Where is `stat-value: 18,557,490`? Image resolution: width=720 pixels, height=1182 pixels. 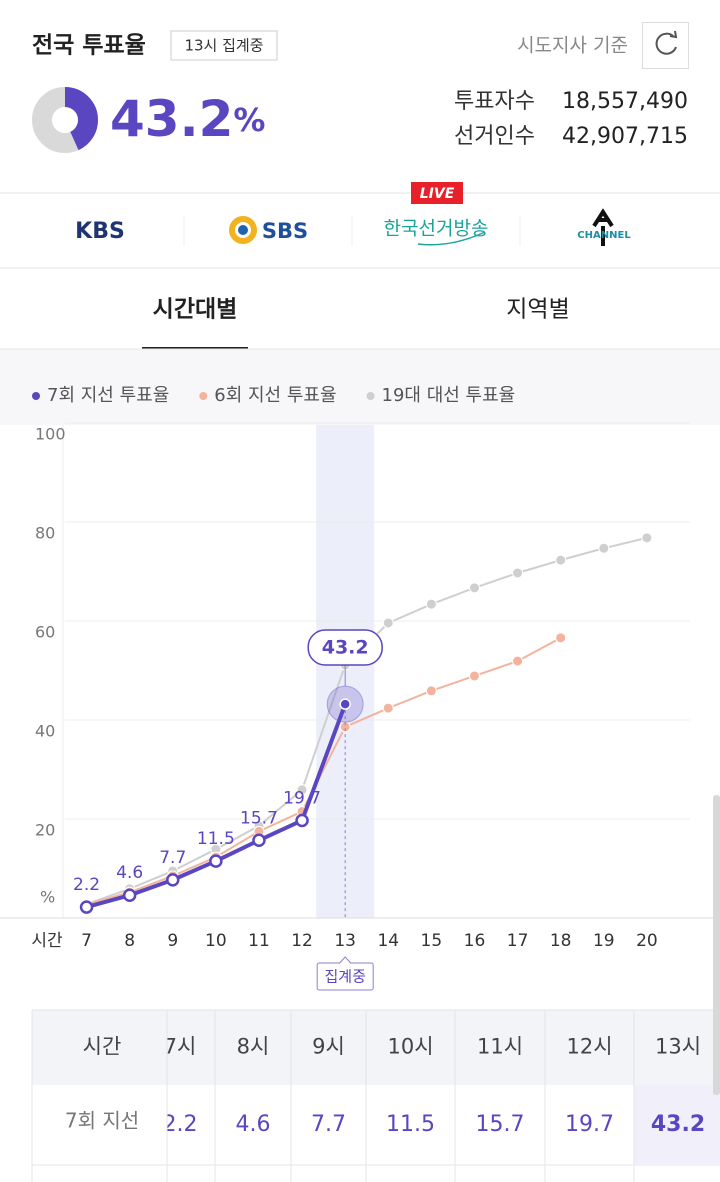
stat-value: 18,557,490 is located at coordinates (625, 101).